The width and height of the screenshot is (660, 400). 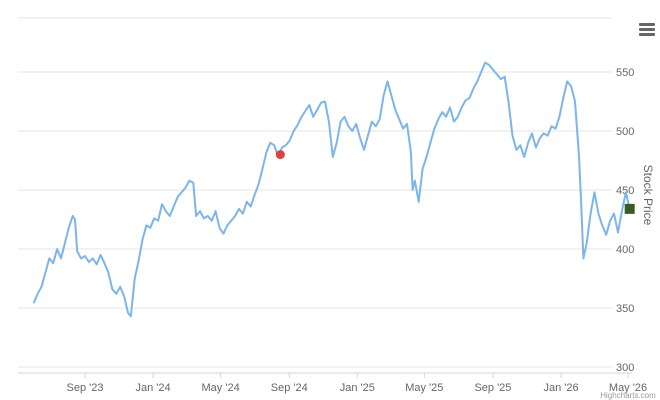 I want to click on x-tick-label: Sep '23, so click(x=85, y=388).